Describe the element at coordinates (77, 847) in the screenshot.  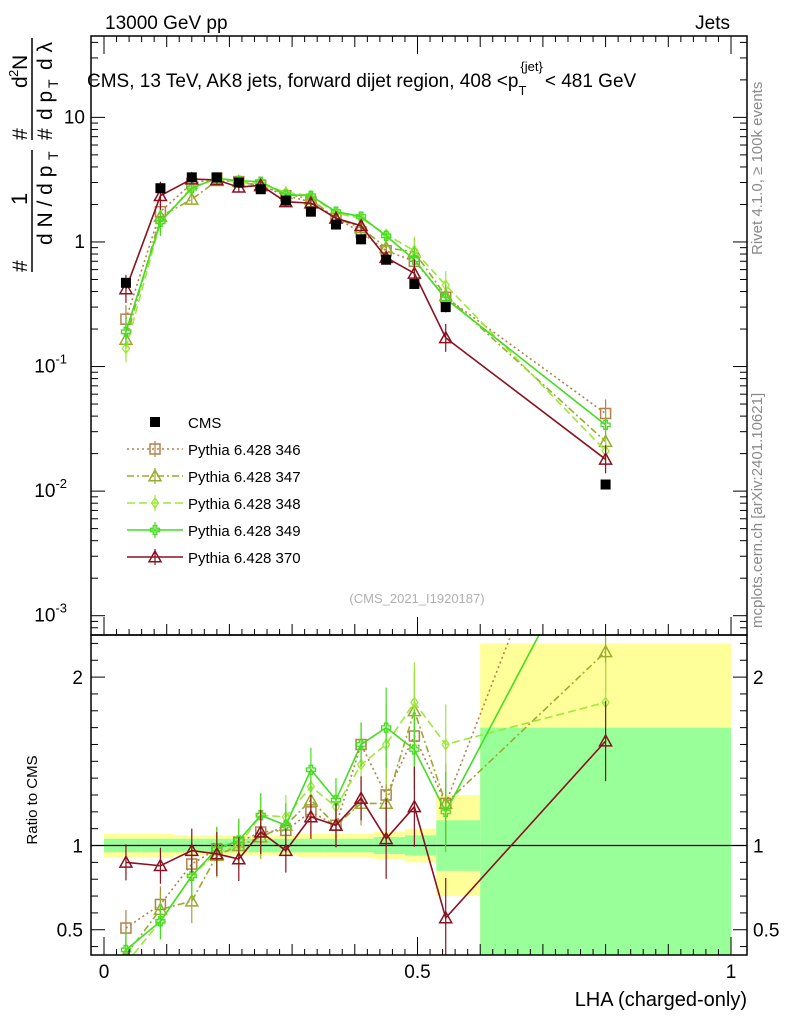
I see `ratio-y-tick-label: 1` at that location.